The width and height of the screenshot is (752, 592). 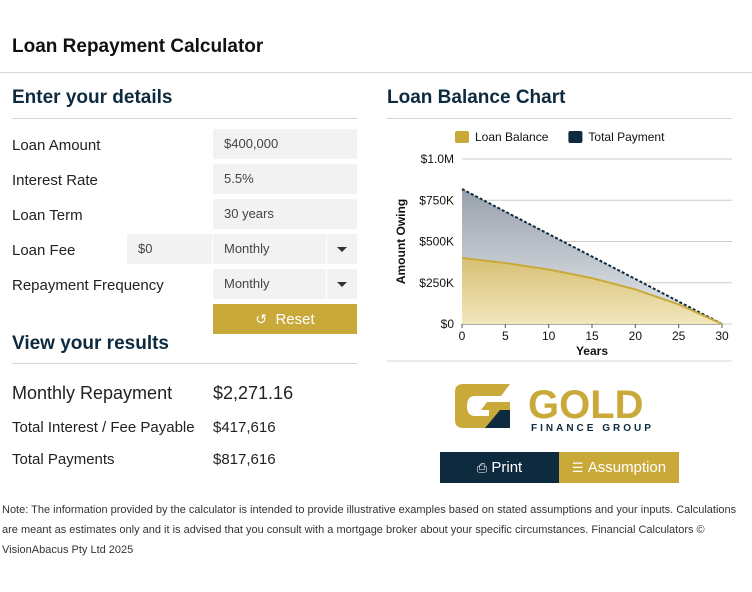 What do you see at coordinates (295, 319) in the screenshot?
I see `button-label: Reset` at bounding box center [295, 319].